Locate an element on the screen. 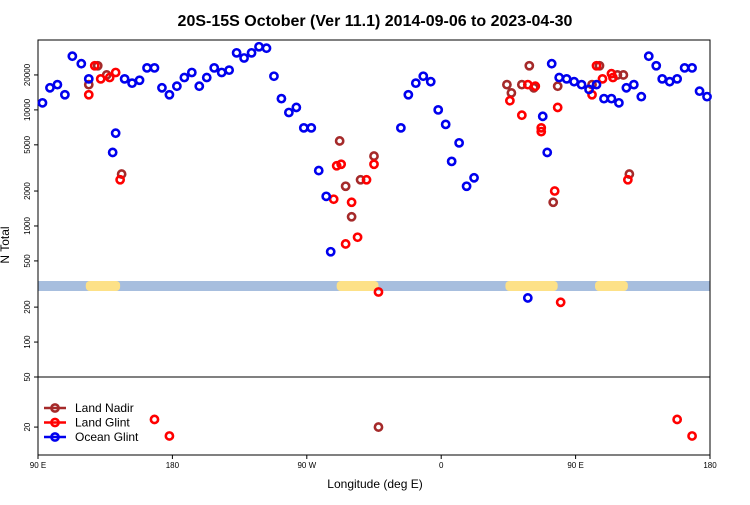  y-tick-label: 20 is located at coordinates (27, 426).